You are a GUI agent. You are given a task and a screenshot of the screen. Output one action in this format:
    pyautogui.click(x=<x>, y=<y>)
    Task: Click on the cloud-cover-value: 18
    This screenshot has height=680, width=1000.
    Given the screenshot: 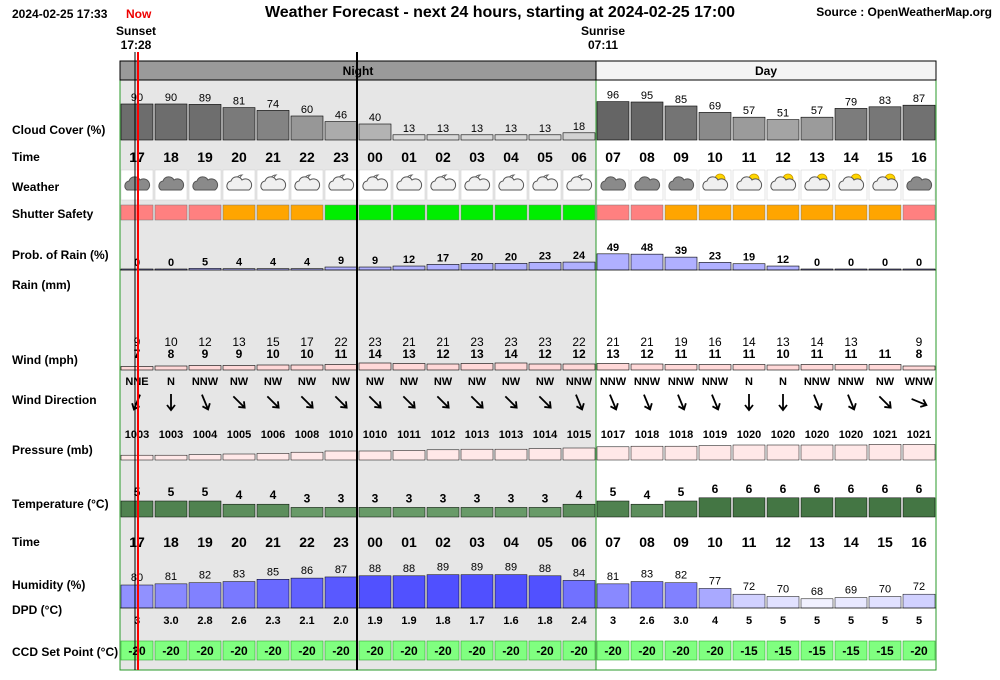 What is the action you would take?
    pyautogui.click(x=579, y=127)
    